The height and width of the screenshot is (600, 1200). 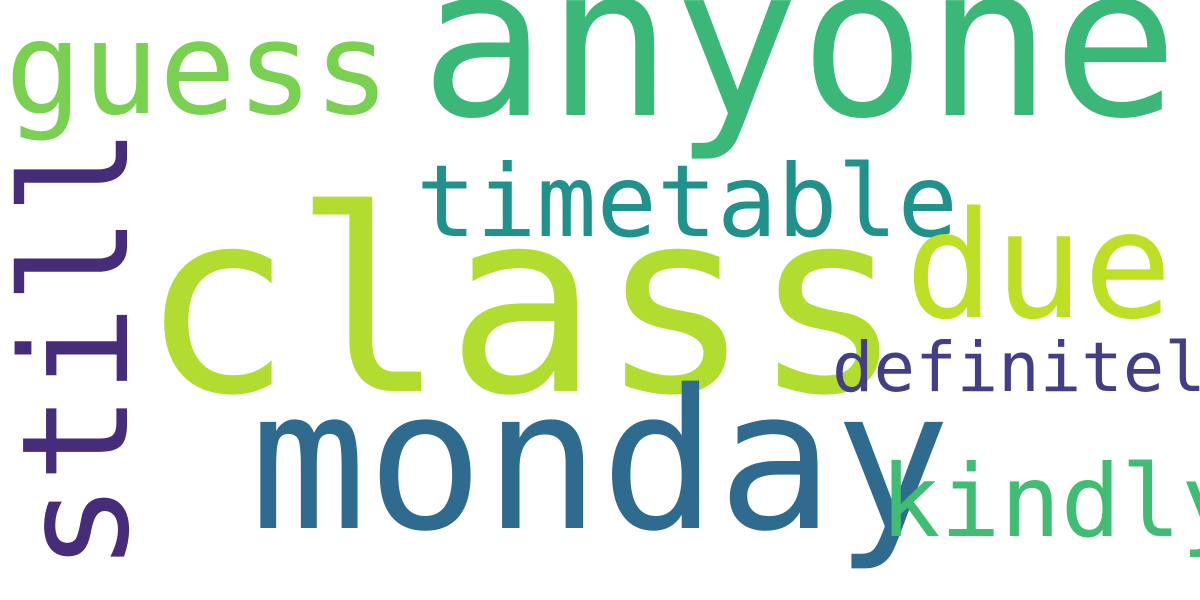 What do you see at coordinates (1039, 266) in the screenshot?
I see `word-due: due` at bounding box center [1039, 266].